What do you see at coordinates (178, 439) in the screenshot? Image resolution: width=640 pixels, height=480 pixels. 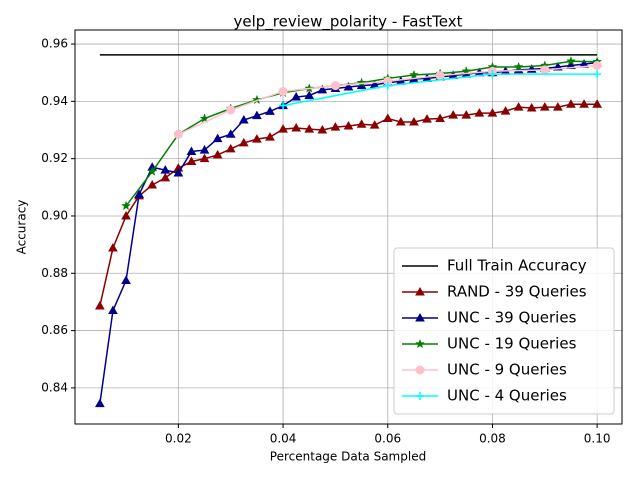 I see `x-tick-label: 0.02` at bounding box center [178, 439].